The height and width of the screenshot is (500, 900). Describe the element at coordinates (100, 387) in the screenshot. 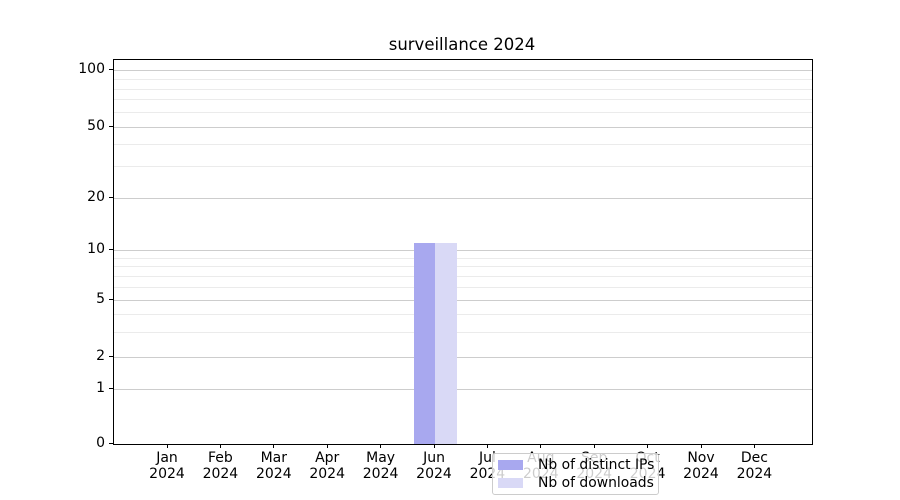

I see `y-tick-label: 1` at that location.